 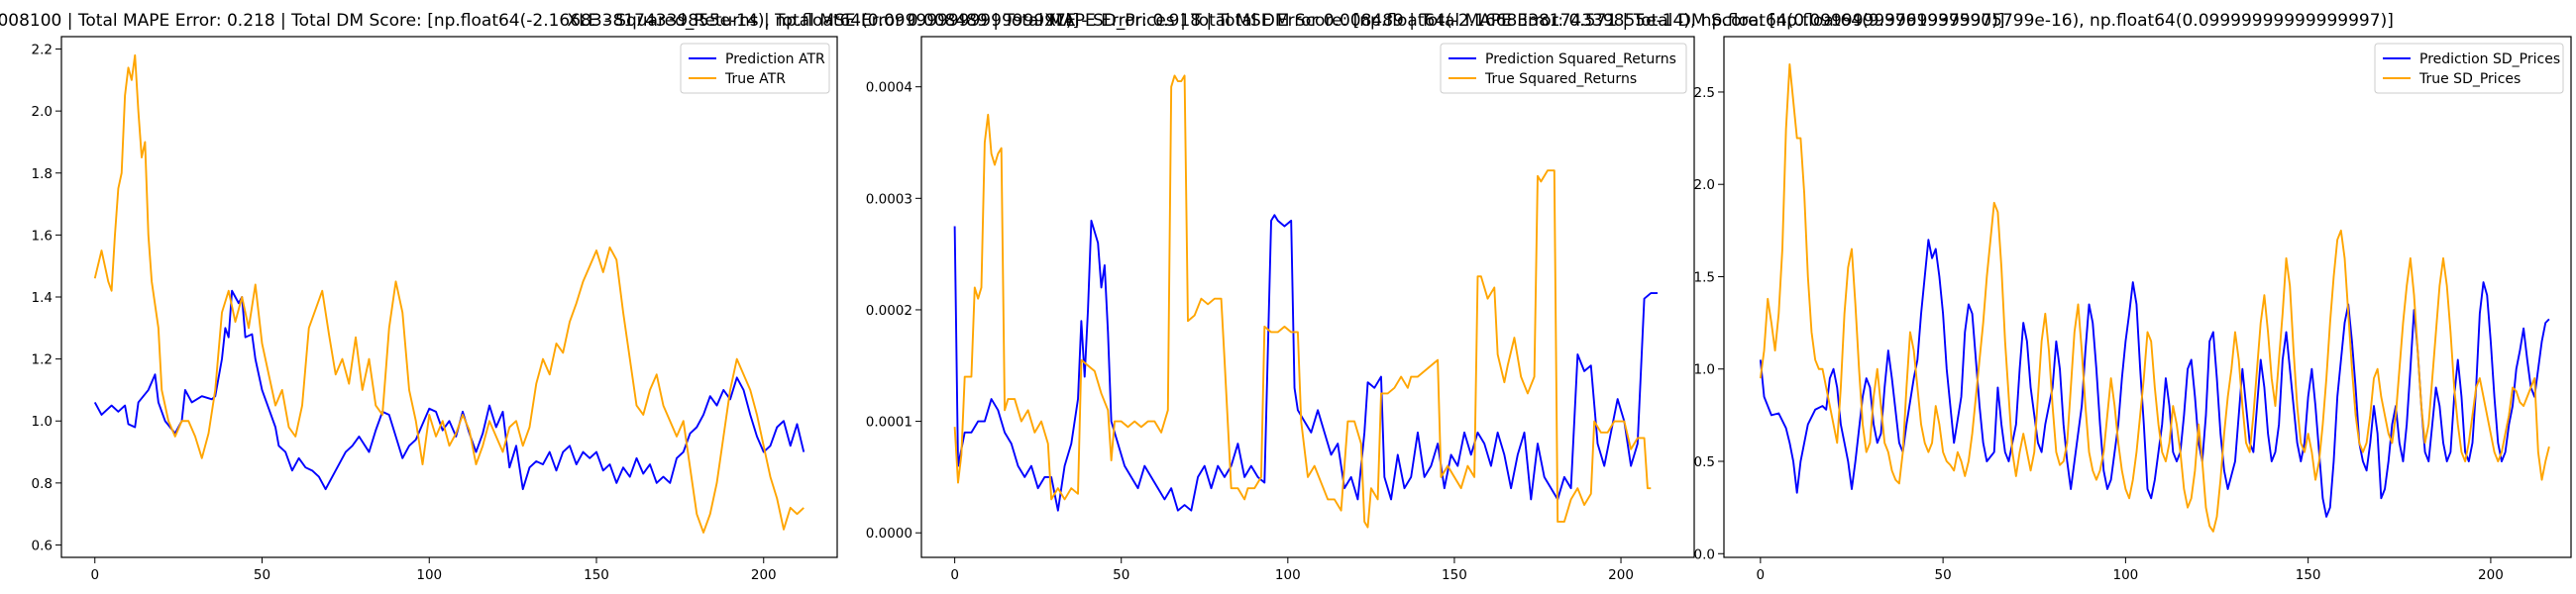 I want to click on legend-label: True Squared_Returns, so click(x=1560, y=79).